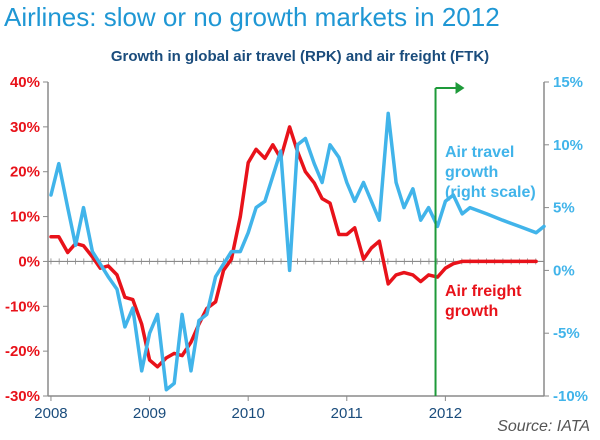 This screenshot has width=600, height=440. I want to click on x-tick-label: 2011, so click(347, 413).